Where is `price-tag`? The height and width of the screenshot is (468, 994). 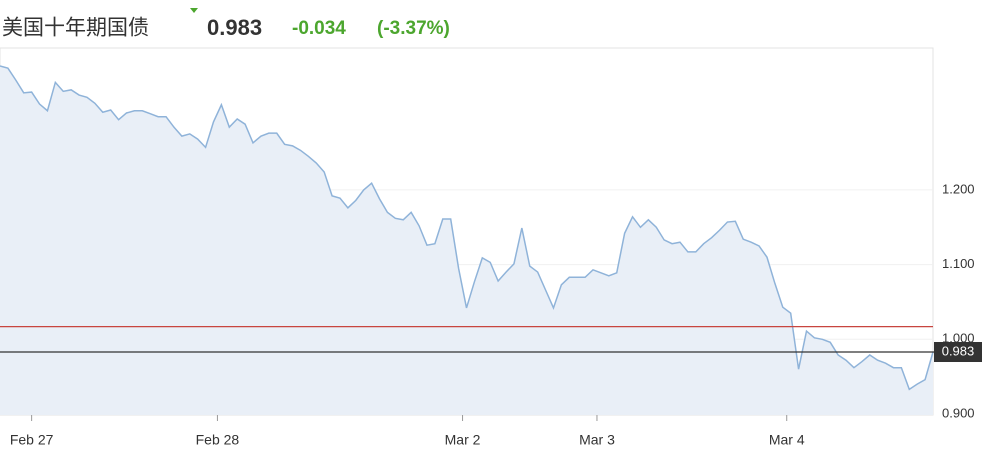
price-tag is located at coordinates (958, 352).